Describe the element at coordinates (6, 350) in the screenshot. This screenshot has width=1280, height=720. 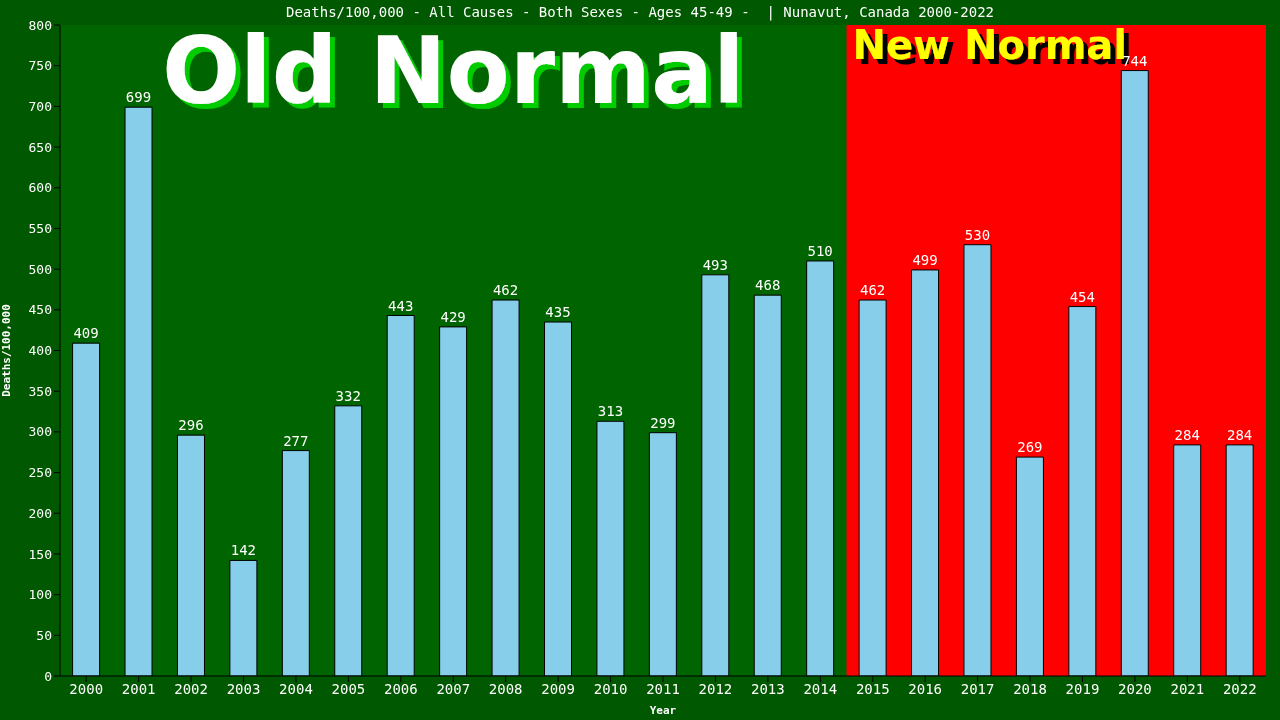
I see `y-axis-title: Deaths/100,000` at that location.